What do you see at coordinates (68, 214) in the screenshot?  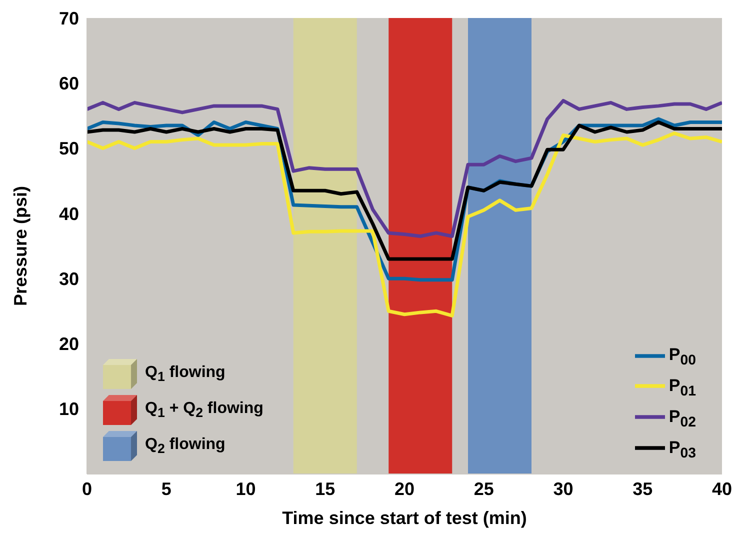 I see `y-tick-label: 40` at bounding box center [68, 214].